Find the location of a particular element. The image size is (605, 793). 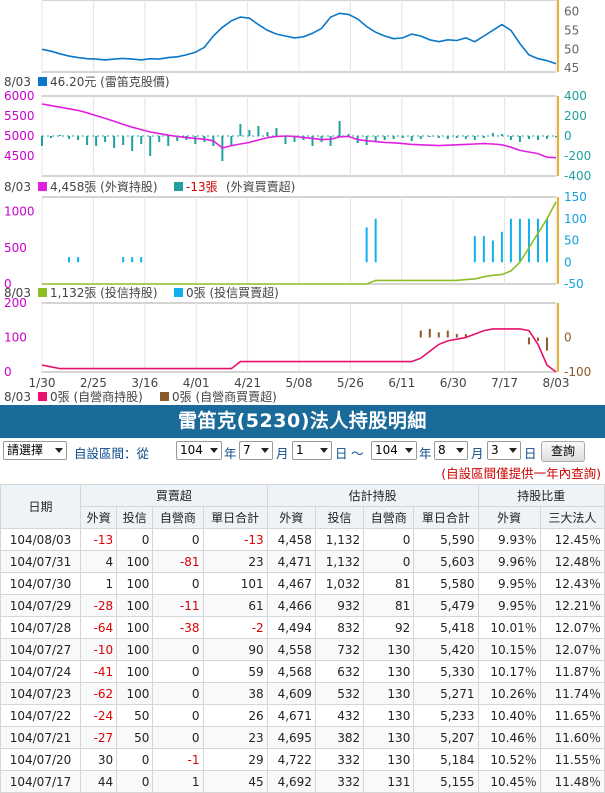

value-cell: 5,233 is located at coordinates (446, 715).